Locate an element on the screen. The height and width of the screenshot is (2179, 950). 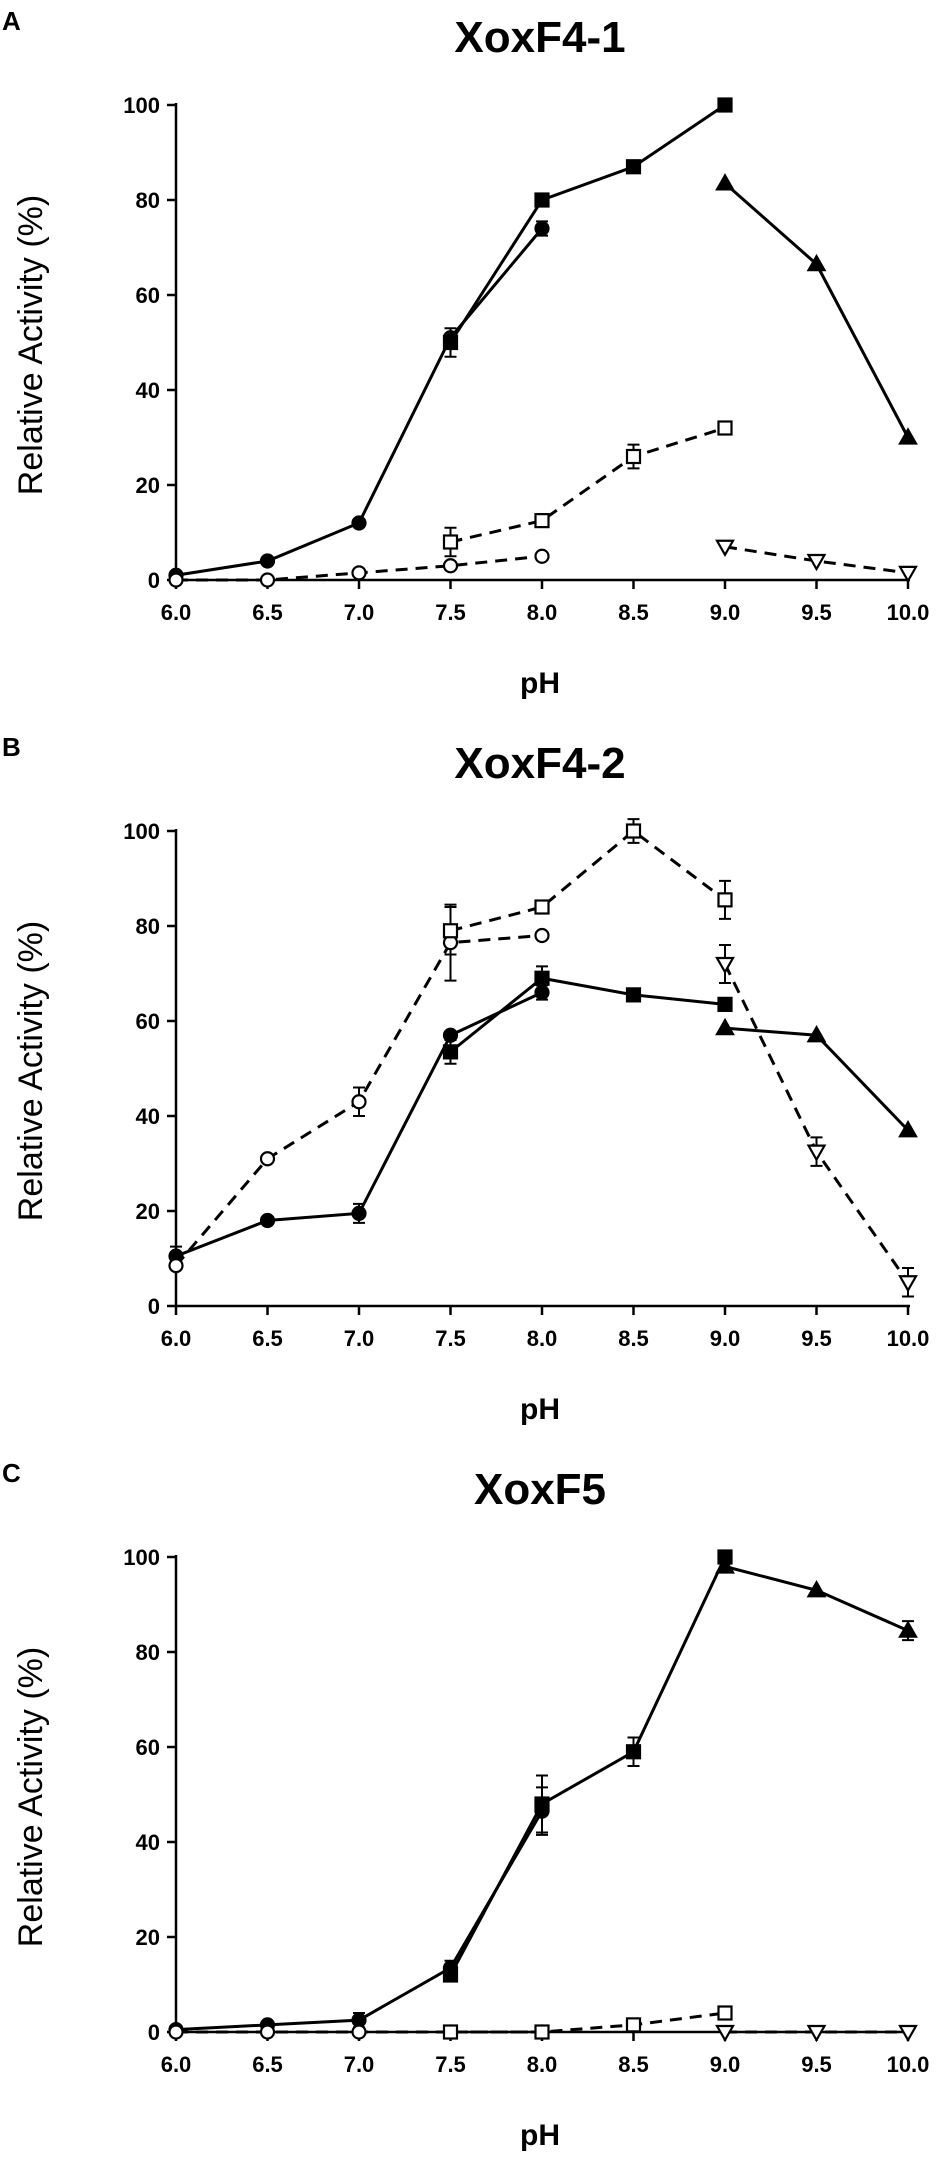
x-axis-label: pH is located at coordinates (540, 1409).